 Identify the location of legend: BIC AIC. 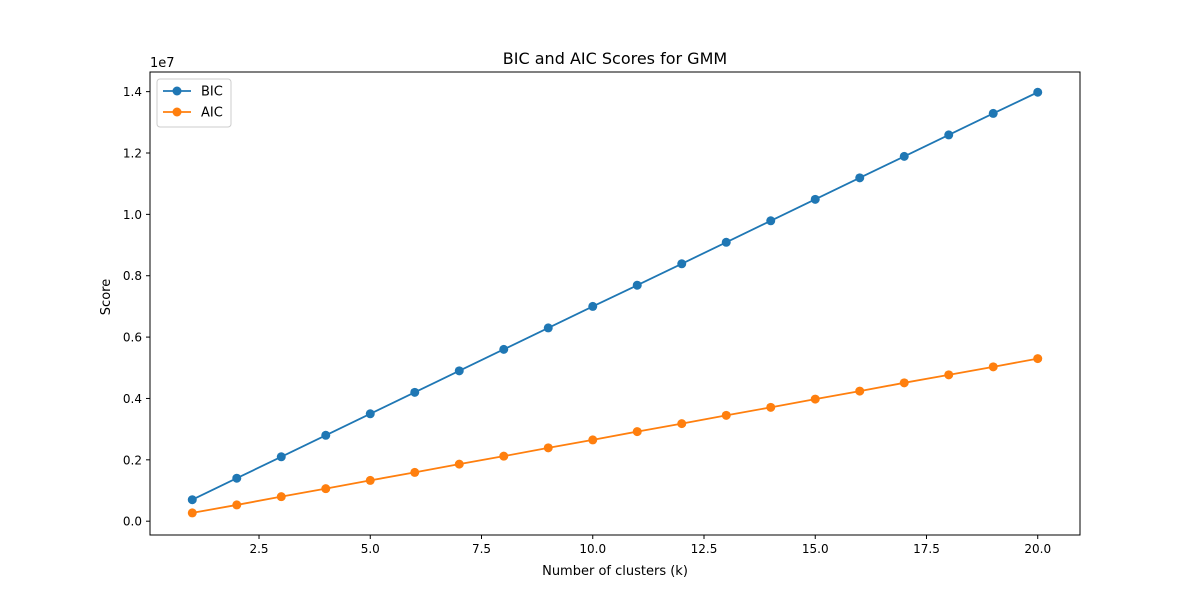
(194, 103).